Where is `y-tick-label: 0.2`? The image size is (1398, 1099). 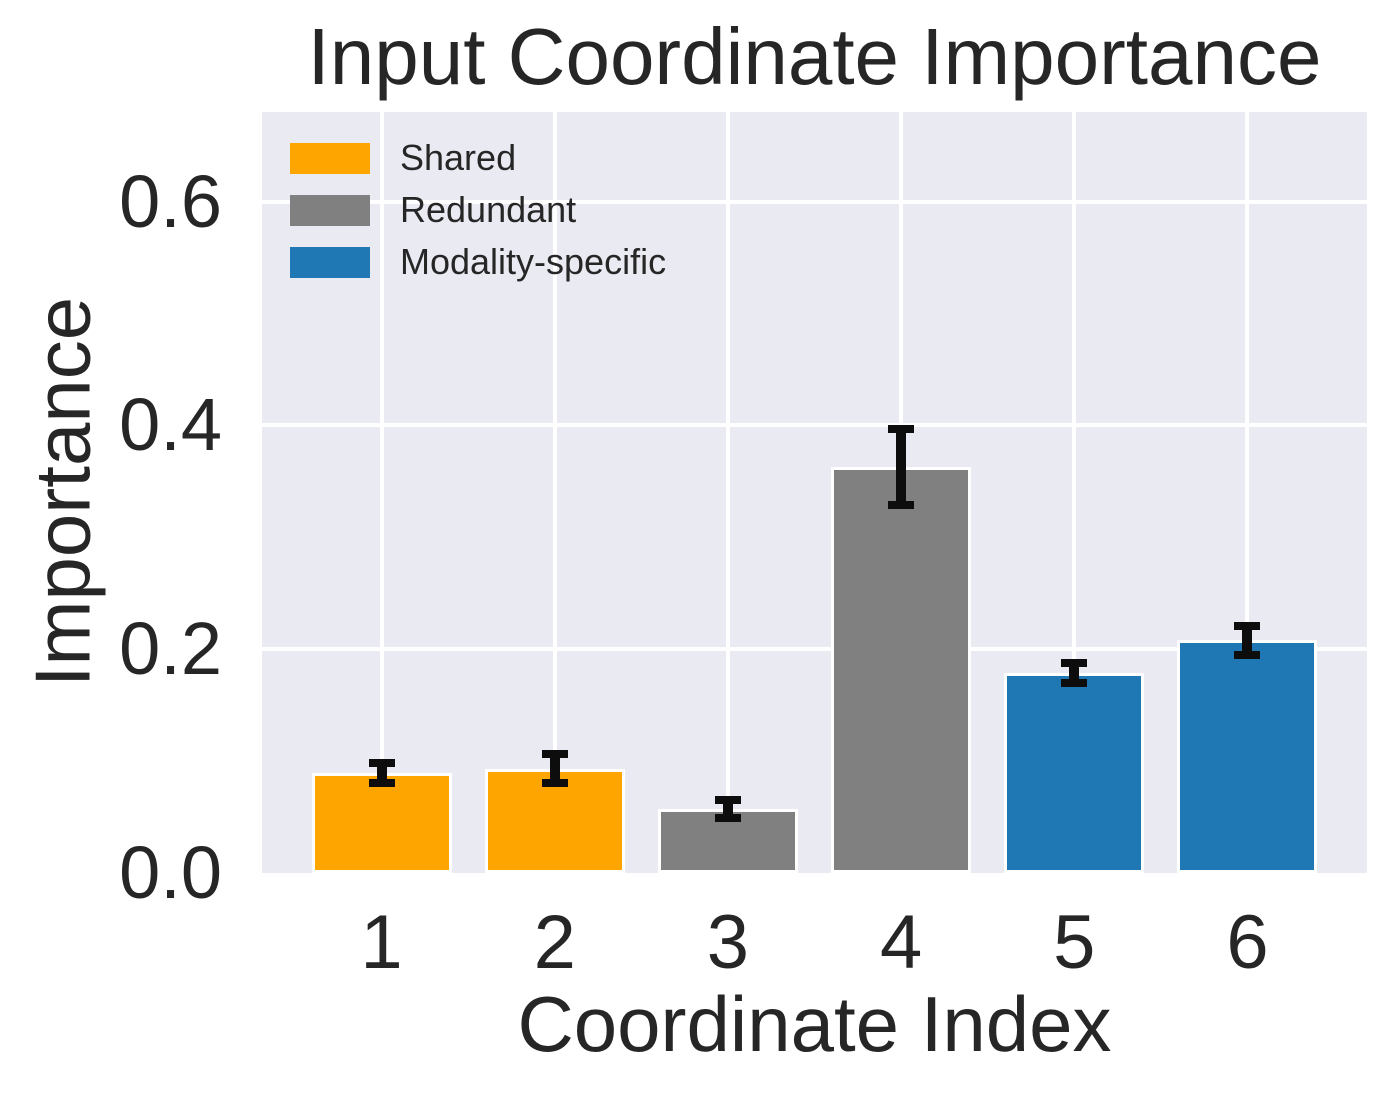 y-tick-label: 0.2 is located at coordinates (170, 649).